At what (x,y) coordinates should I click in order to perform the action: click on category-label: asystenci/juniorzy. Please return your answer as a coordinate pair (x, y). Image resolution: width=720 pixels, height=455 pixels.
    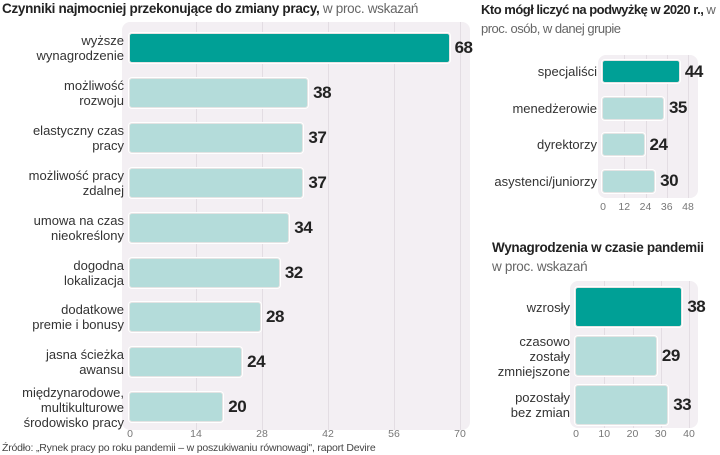
    Looking at the image, I should click on (545, 181).